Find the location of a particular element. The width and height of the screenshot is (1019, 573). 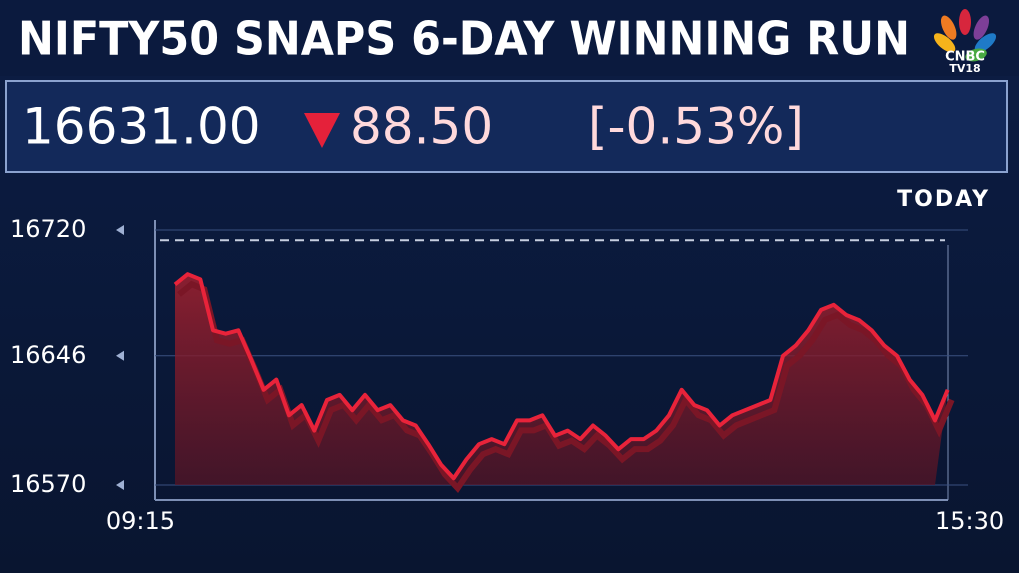

logo-text: TV18 is located at coordinates (964, 68).